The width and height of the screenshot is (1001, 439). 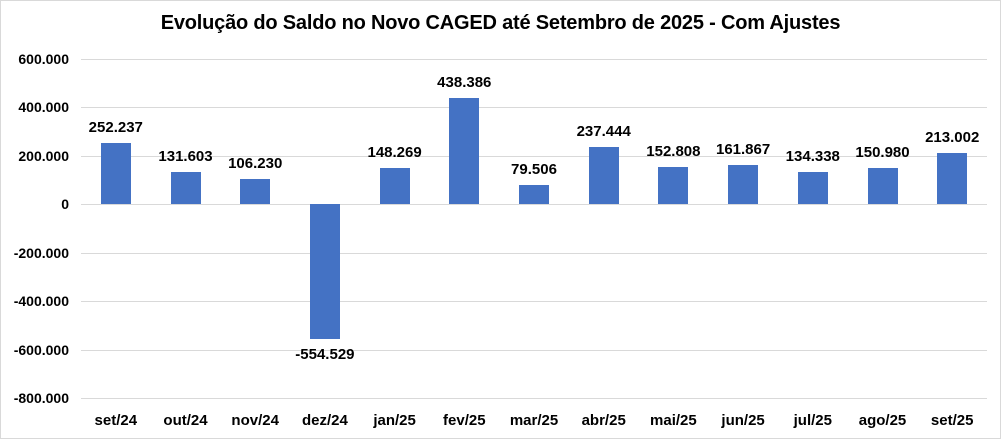 I want to click on x-axis-tick-label: abr/25, so click(x=603, y=420).